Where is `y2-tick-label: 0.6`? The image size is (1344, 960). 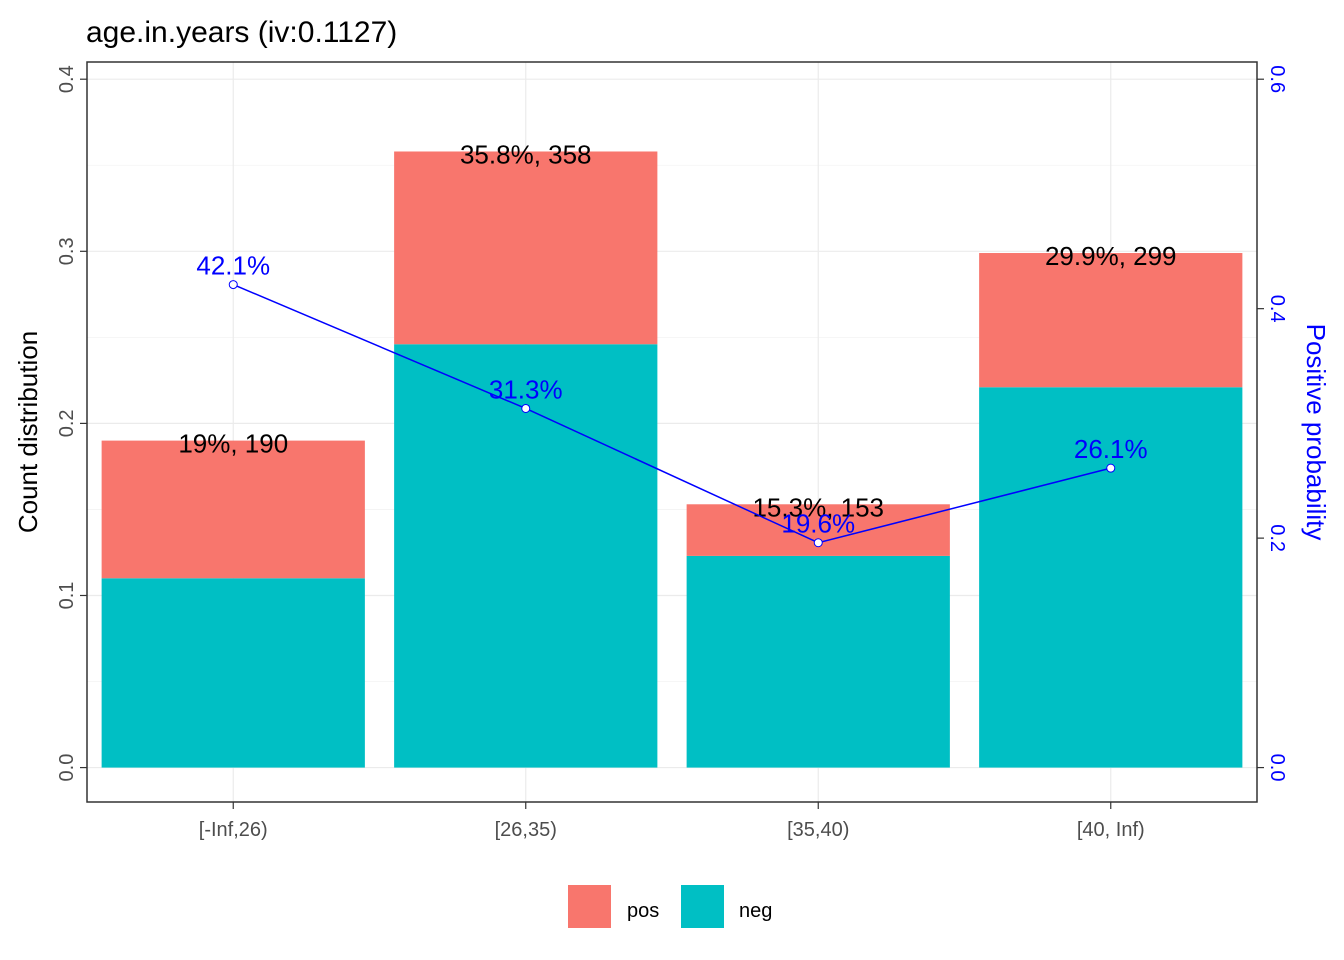 y2-tick-label: 0.6 is located at coordinates (1277, 79).